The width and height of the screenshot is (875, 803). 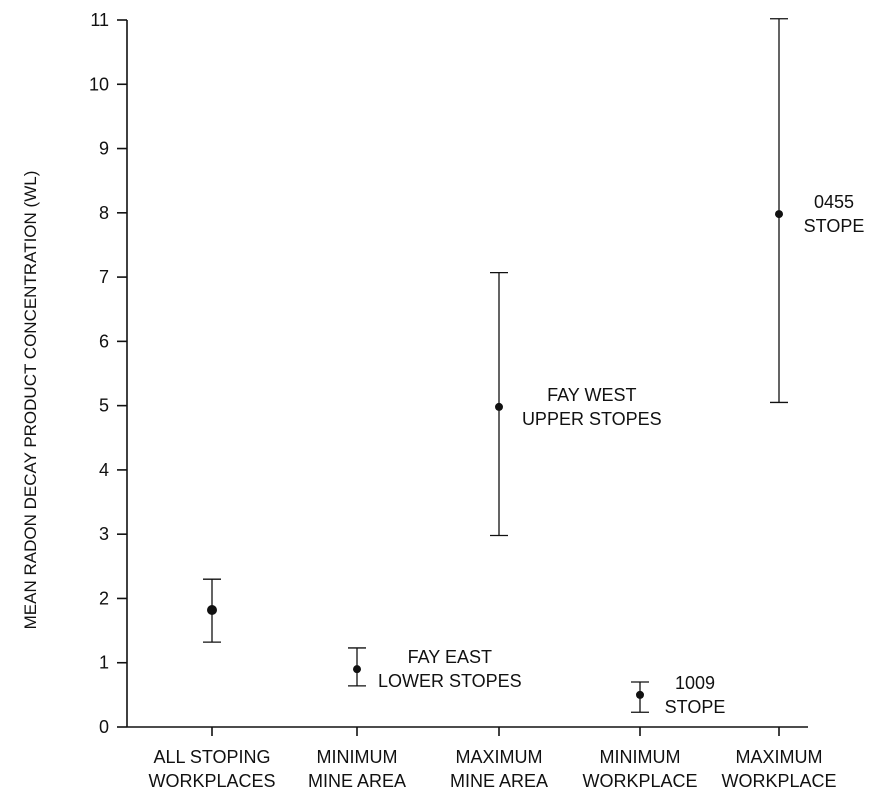 I want to click on y-tick-label: 11, so click(x=99, y=20).